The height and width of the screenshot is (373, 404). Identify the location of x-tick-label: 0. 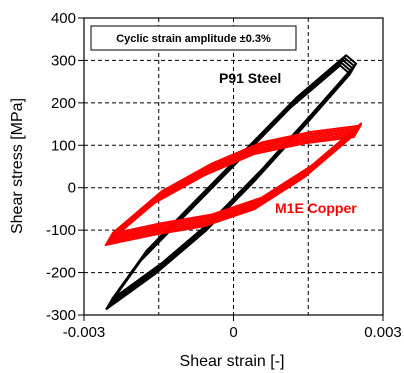
(233, 332).